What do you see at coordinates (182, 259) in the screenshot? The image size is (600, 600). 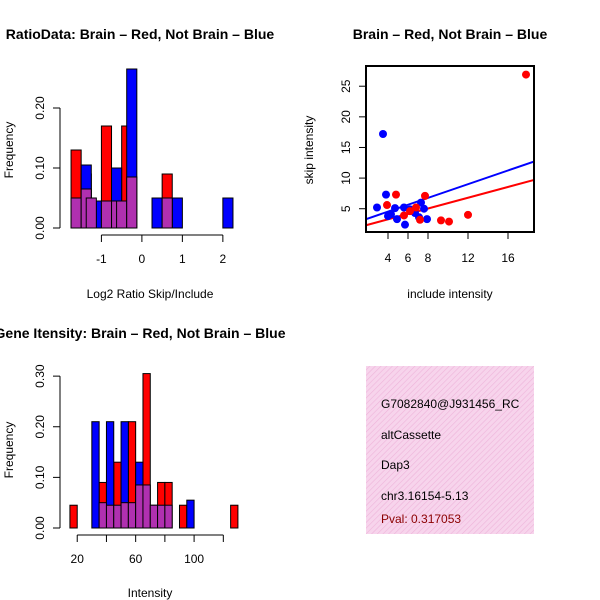 I see `ratio-x-tick-label: 1` at bounding box center [182, 259].